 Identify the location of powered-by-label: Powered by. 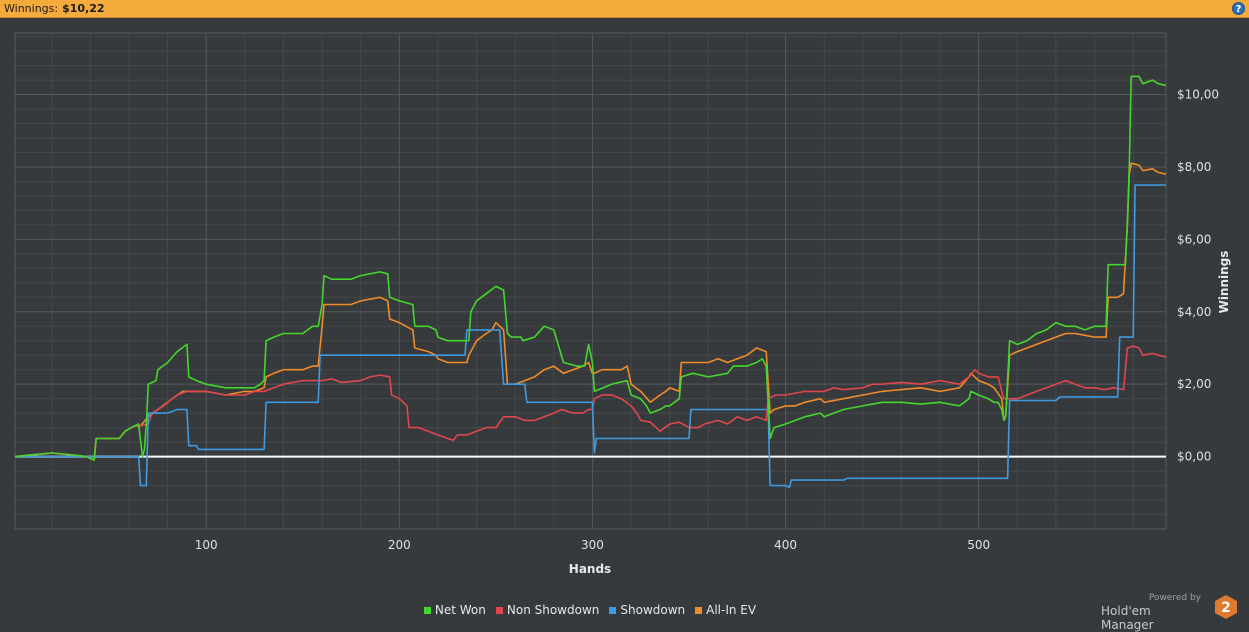
(1174, 598).